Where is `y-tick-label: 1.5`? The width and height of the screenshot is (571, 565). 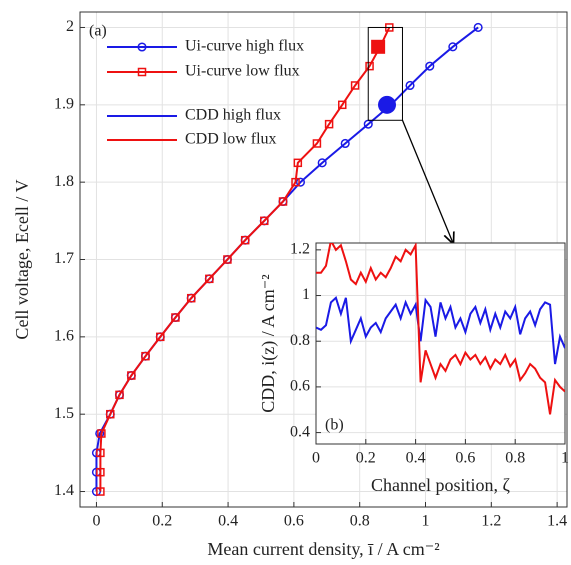 y-tick-label: 1.5 is located at coordinates (64, 413).